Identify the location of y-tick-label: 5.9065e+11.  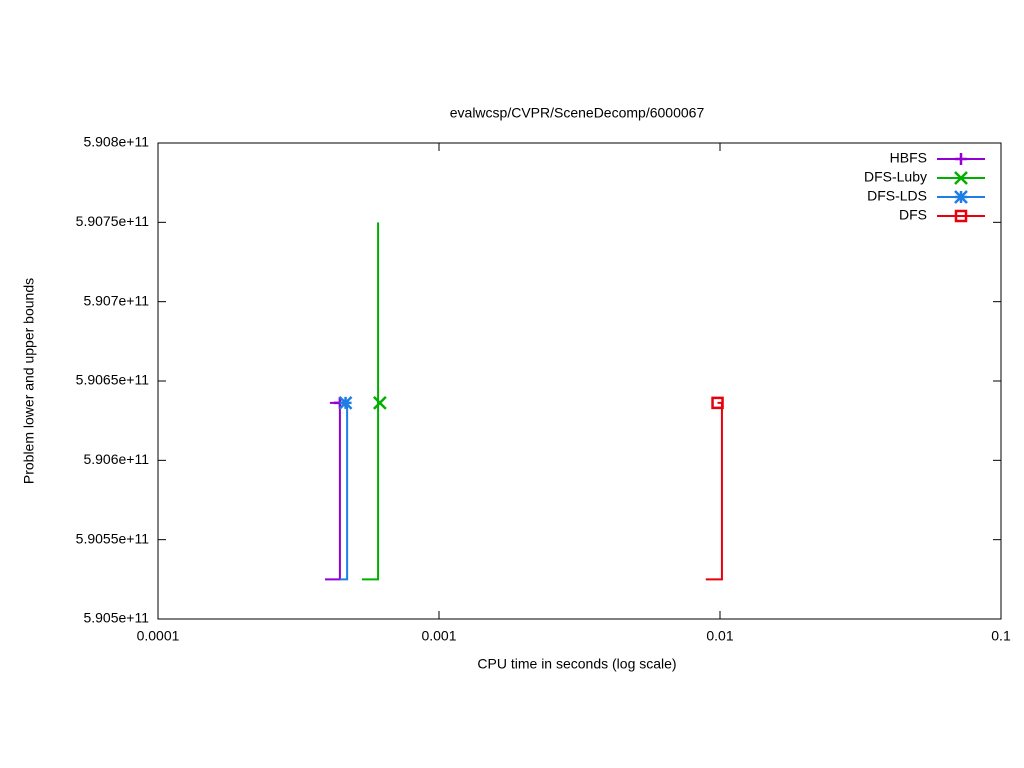
(113, 380).